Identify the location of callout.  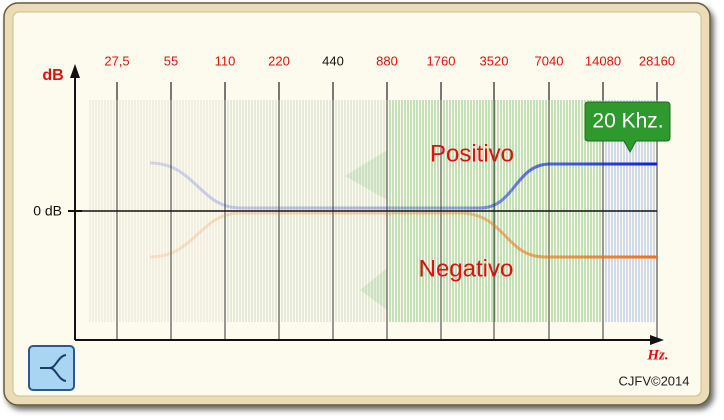
(627, 127).